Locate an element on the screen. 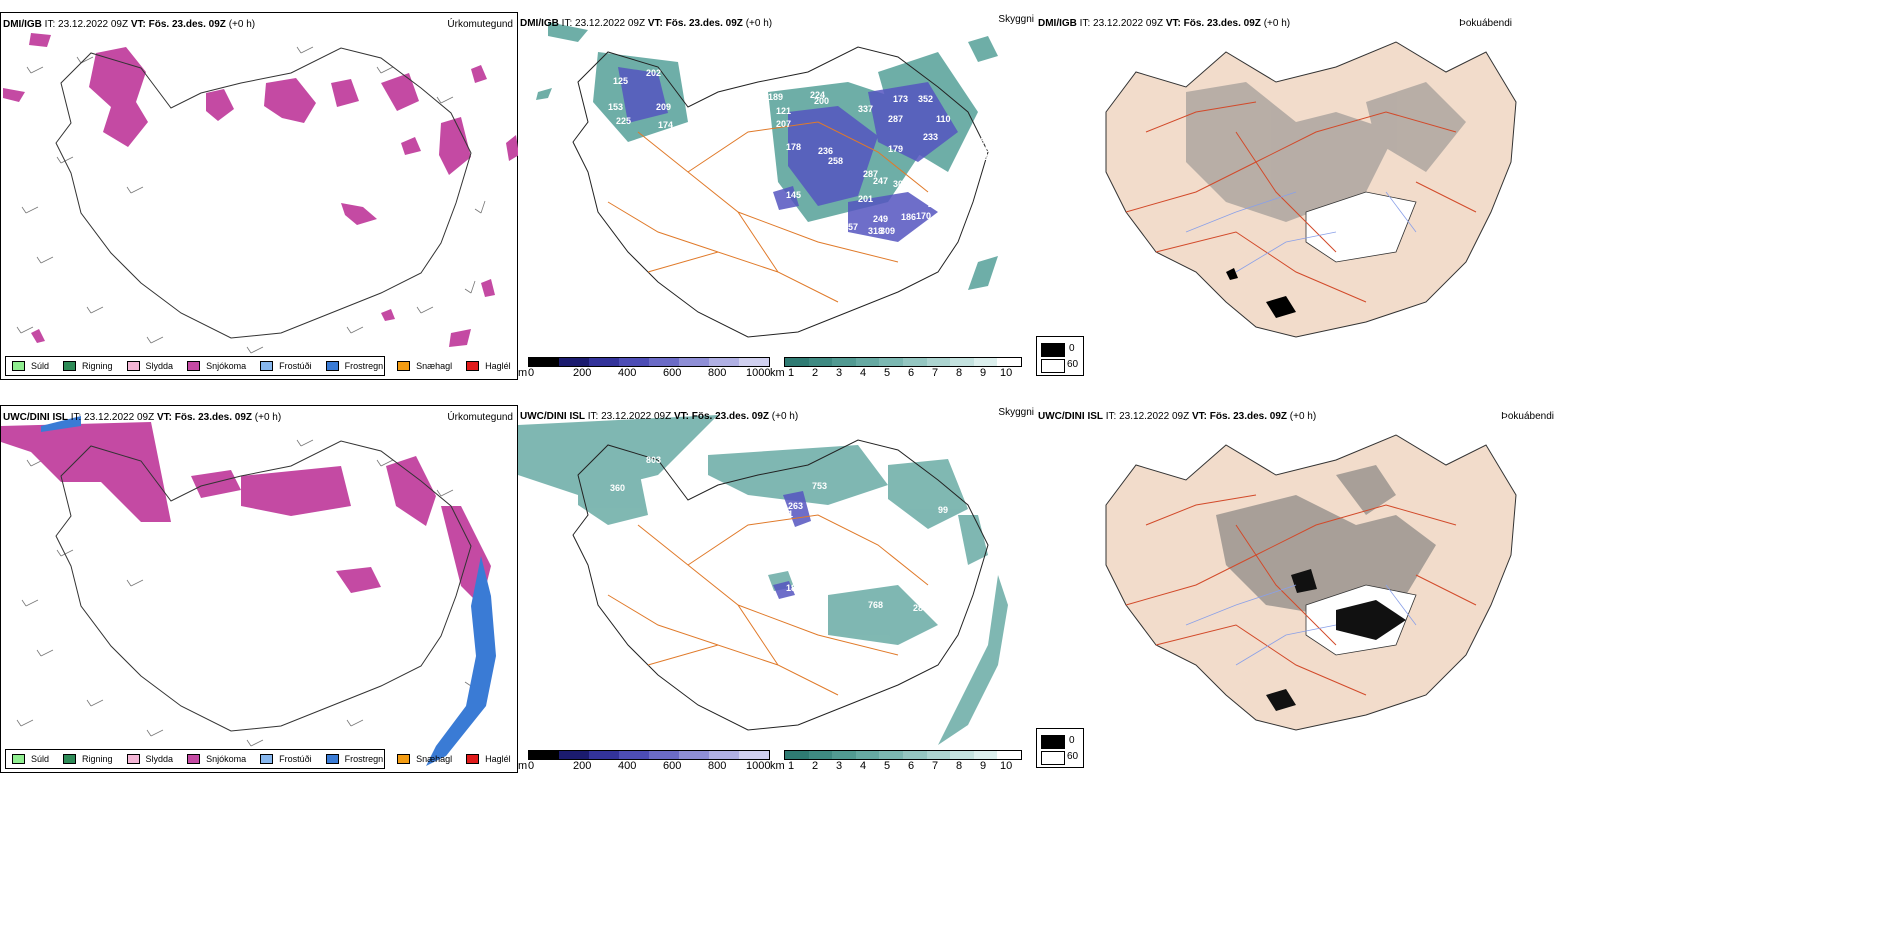  precip-map-top is located at coordinates (261, 193).